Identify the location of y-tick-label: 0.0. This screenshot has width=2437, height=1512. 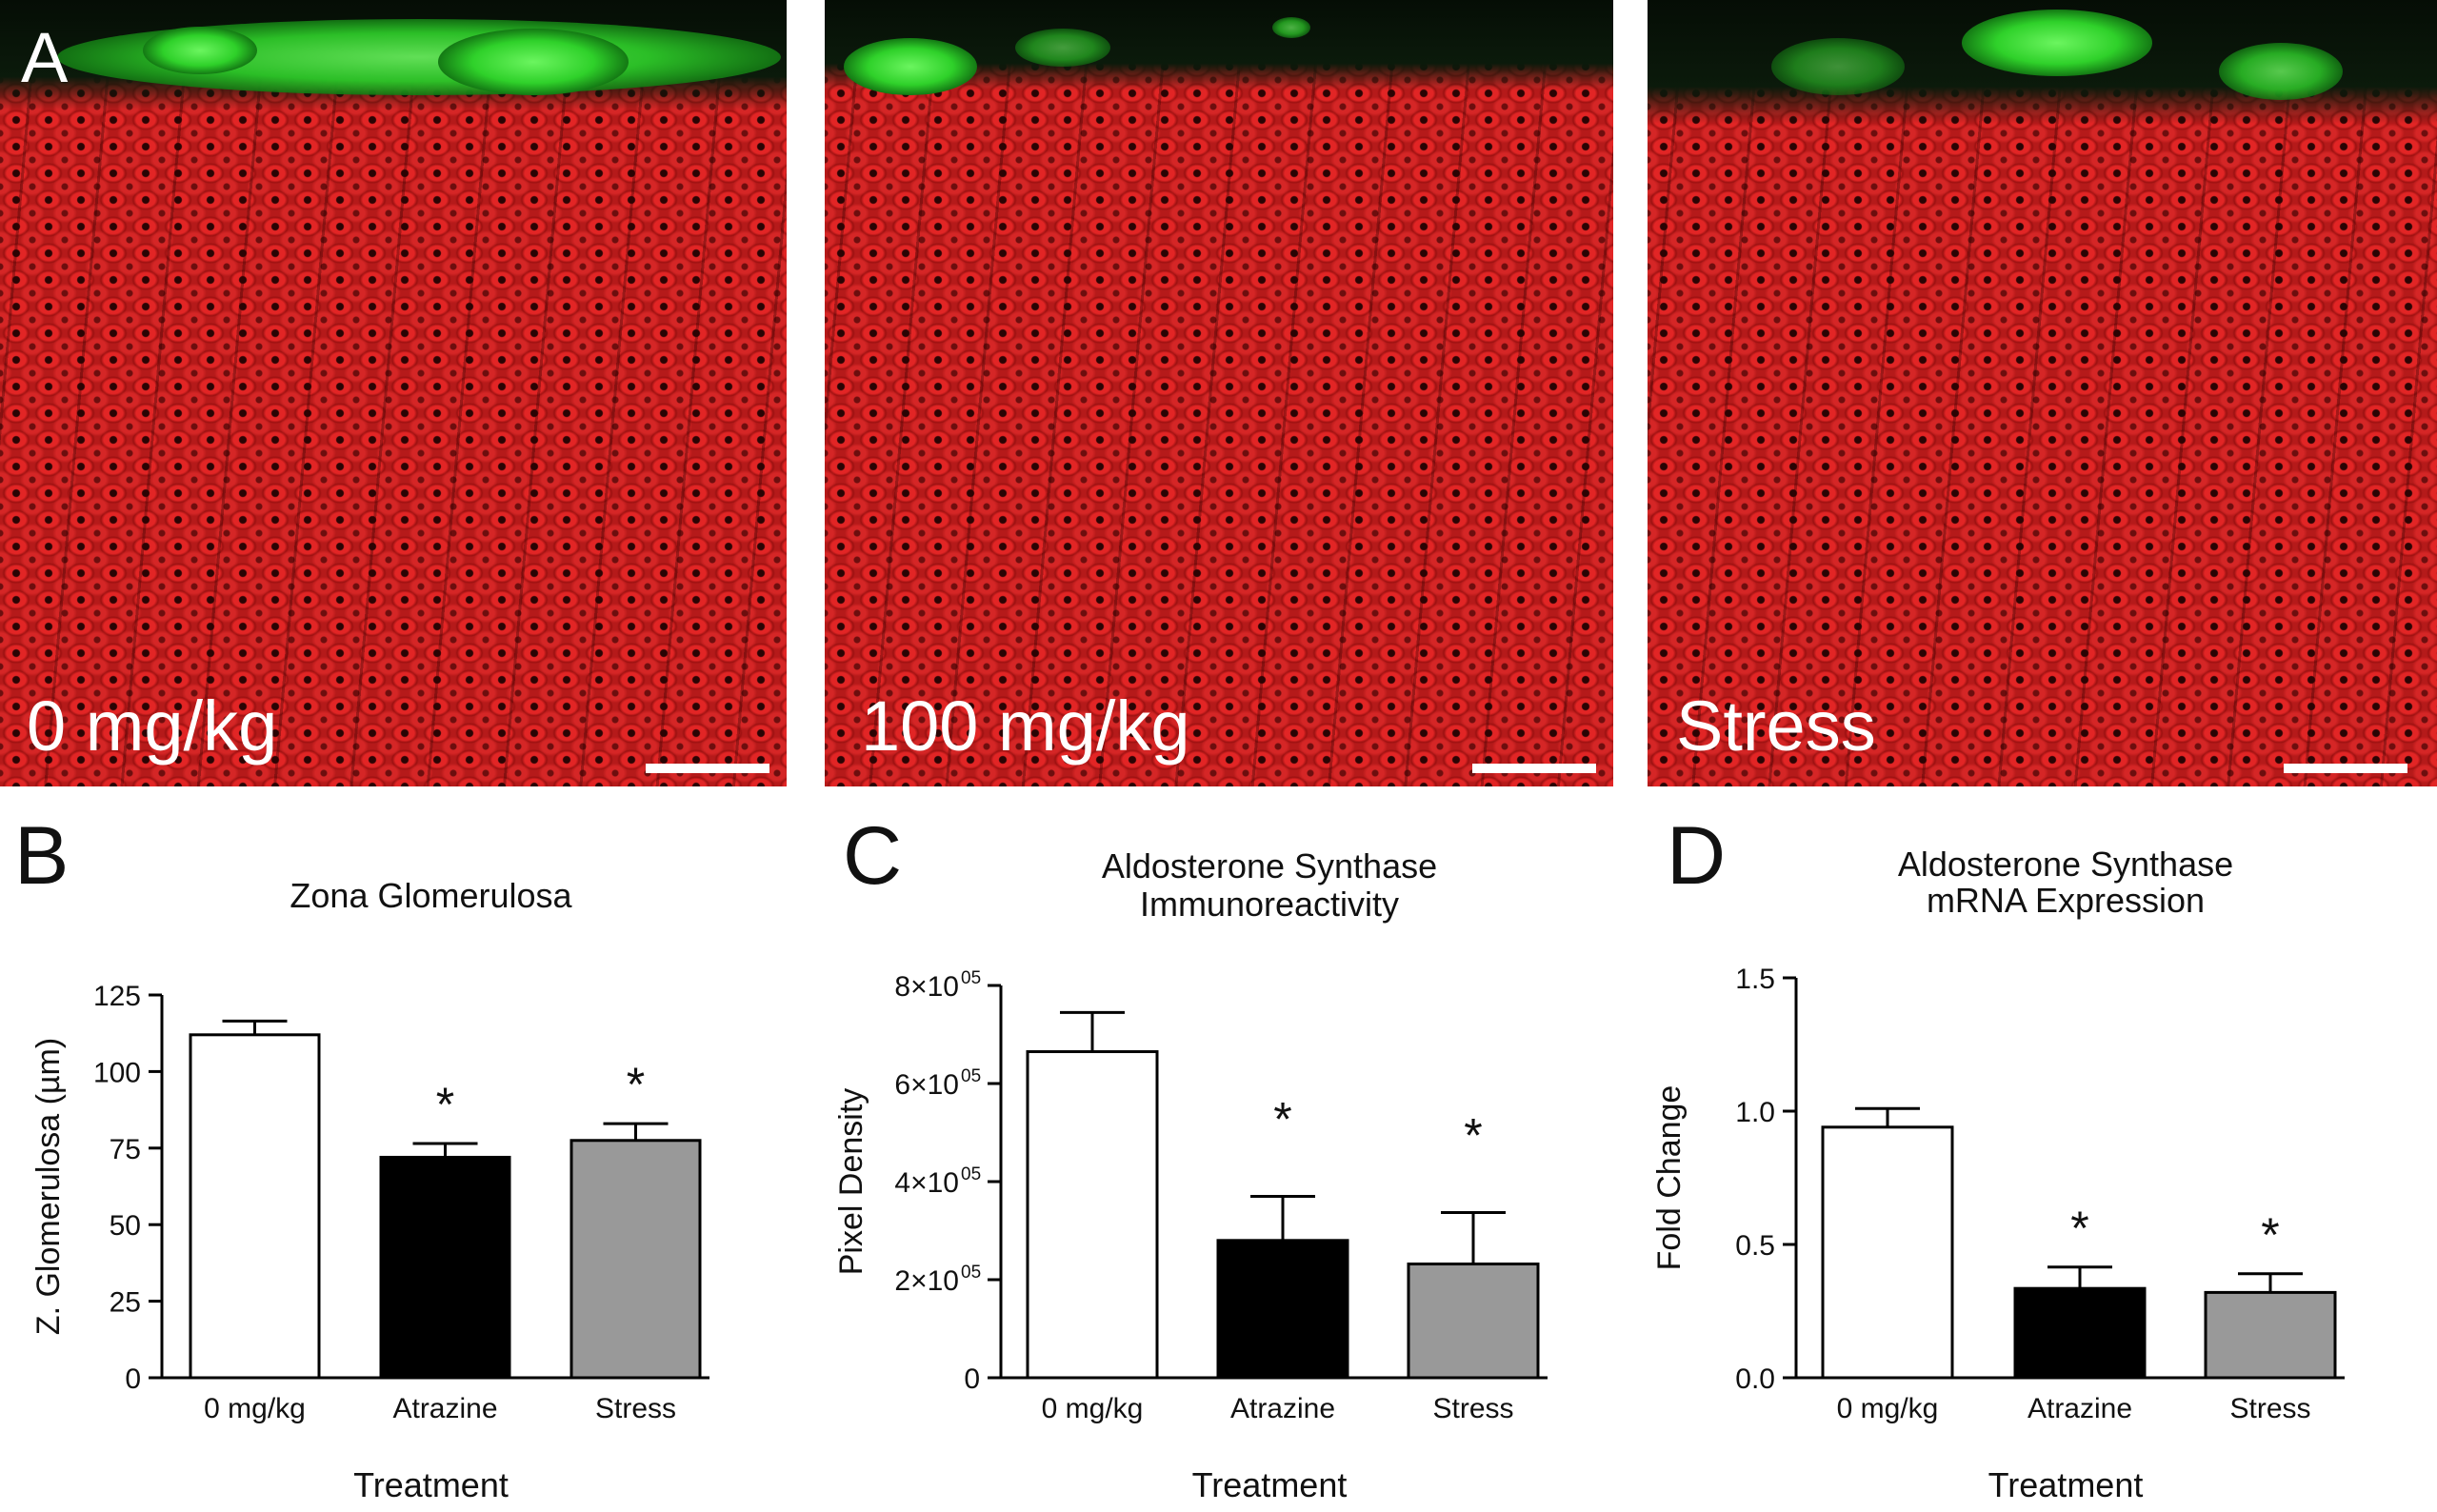
(1755, 1379).